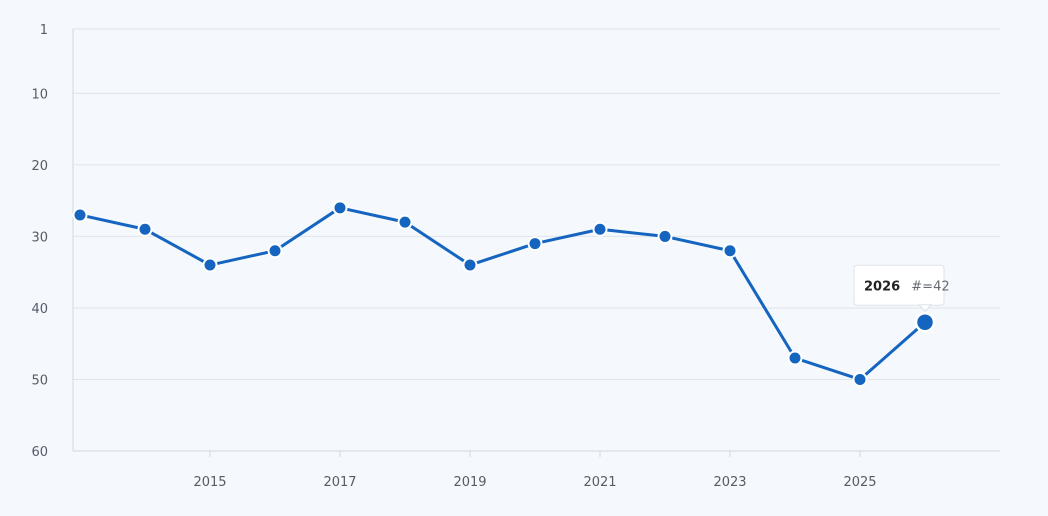  I want to click on y-tick-label: 30, so click(39, 237).